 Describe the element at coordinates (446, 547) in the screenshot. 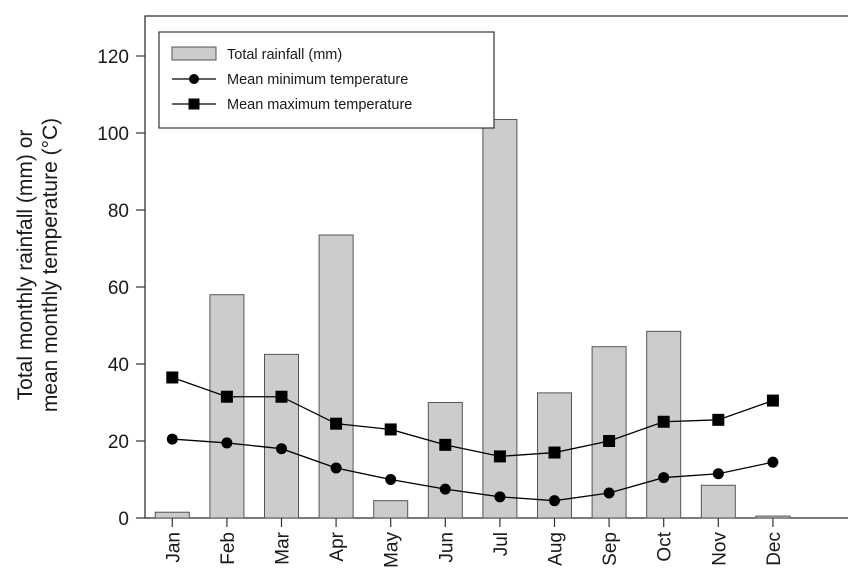

I see `x-tick-label: Jun` at that location.